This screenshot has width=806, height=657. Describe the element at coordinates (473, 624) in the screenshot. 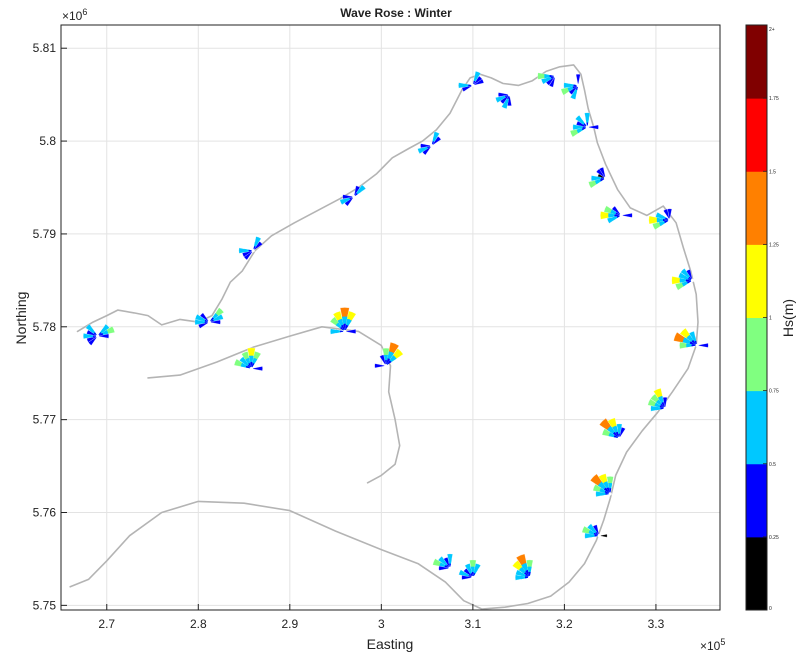

I see `x-tick-label: 3.1` at that location.